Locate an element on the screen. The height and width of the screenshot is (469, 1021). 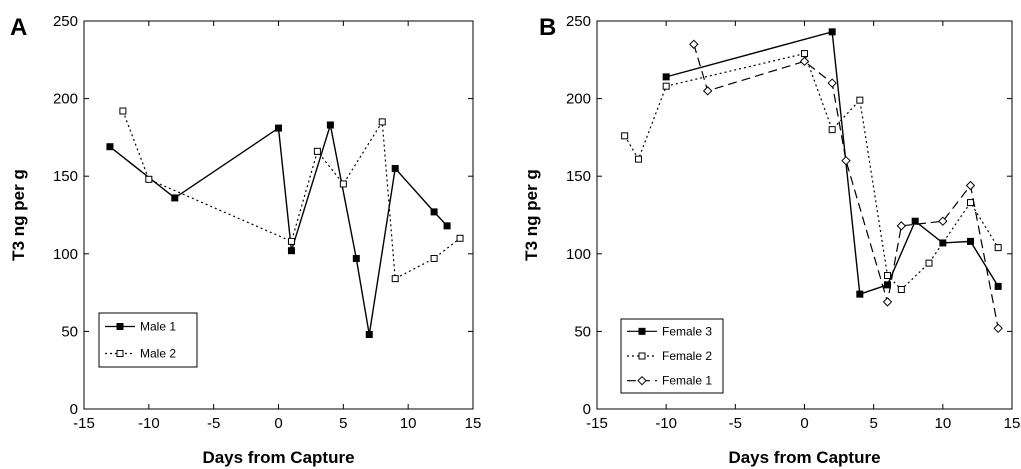
legend-item: Male 1 is located at coordinates (140, 327).